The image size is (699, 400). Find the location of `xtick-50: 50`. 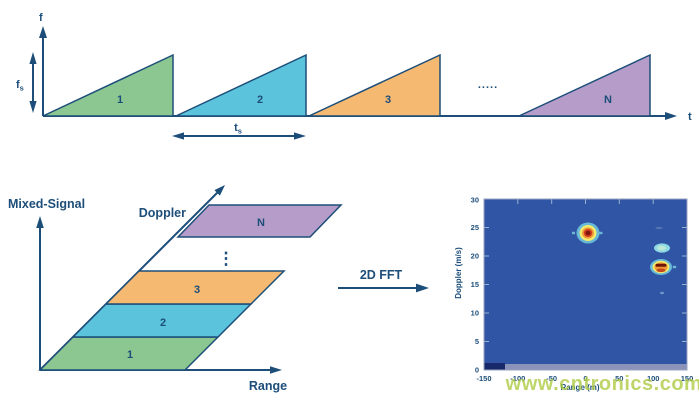

xtick-50: 50 is located at coordinates (619, 378).